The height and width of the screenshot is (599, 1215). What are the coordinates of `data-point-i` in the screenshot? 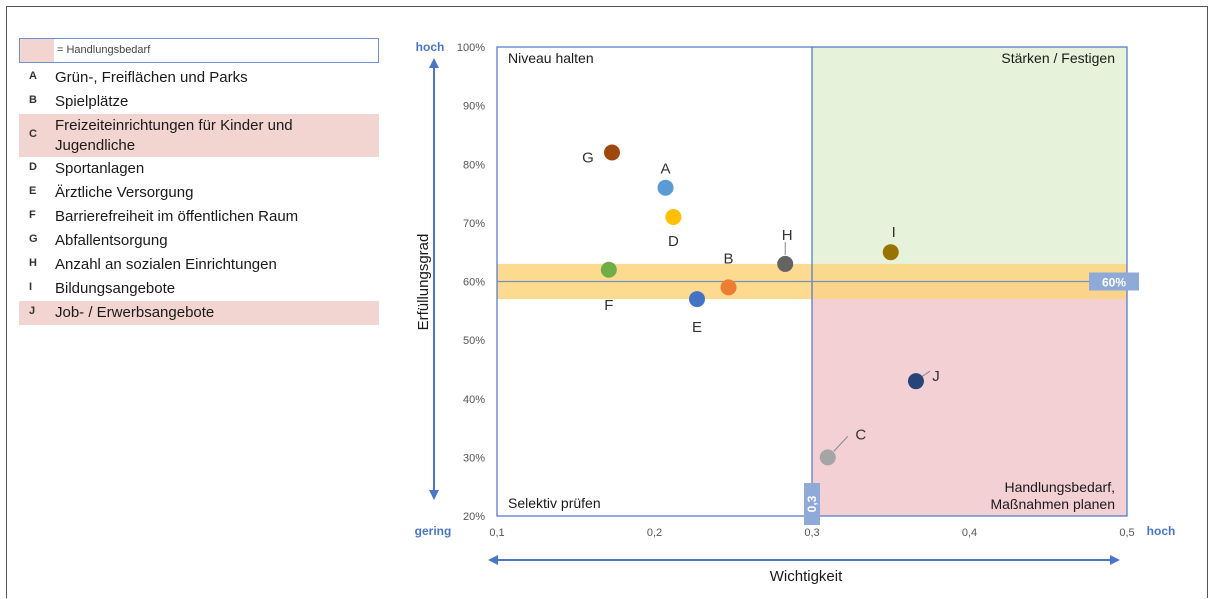 It's located at (890, 252).